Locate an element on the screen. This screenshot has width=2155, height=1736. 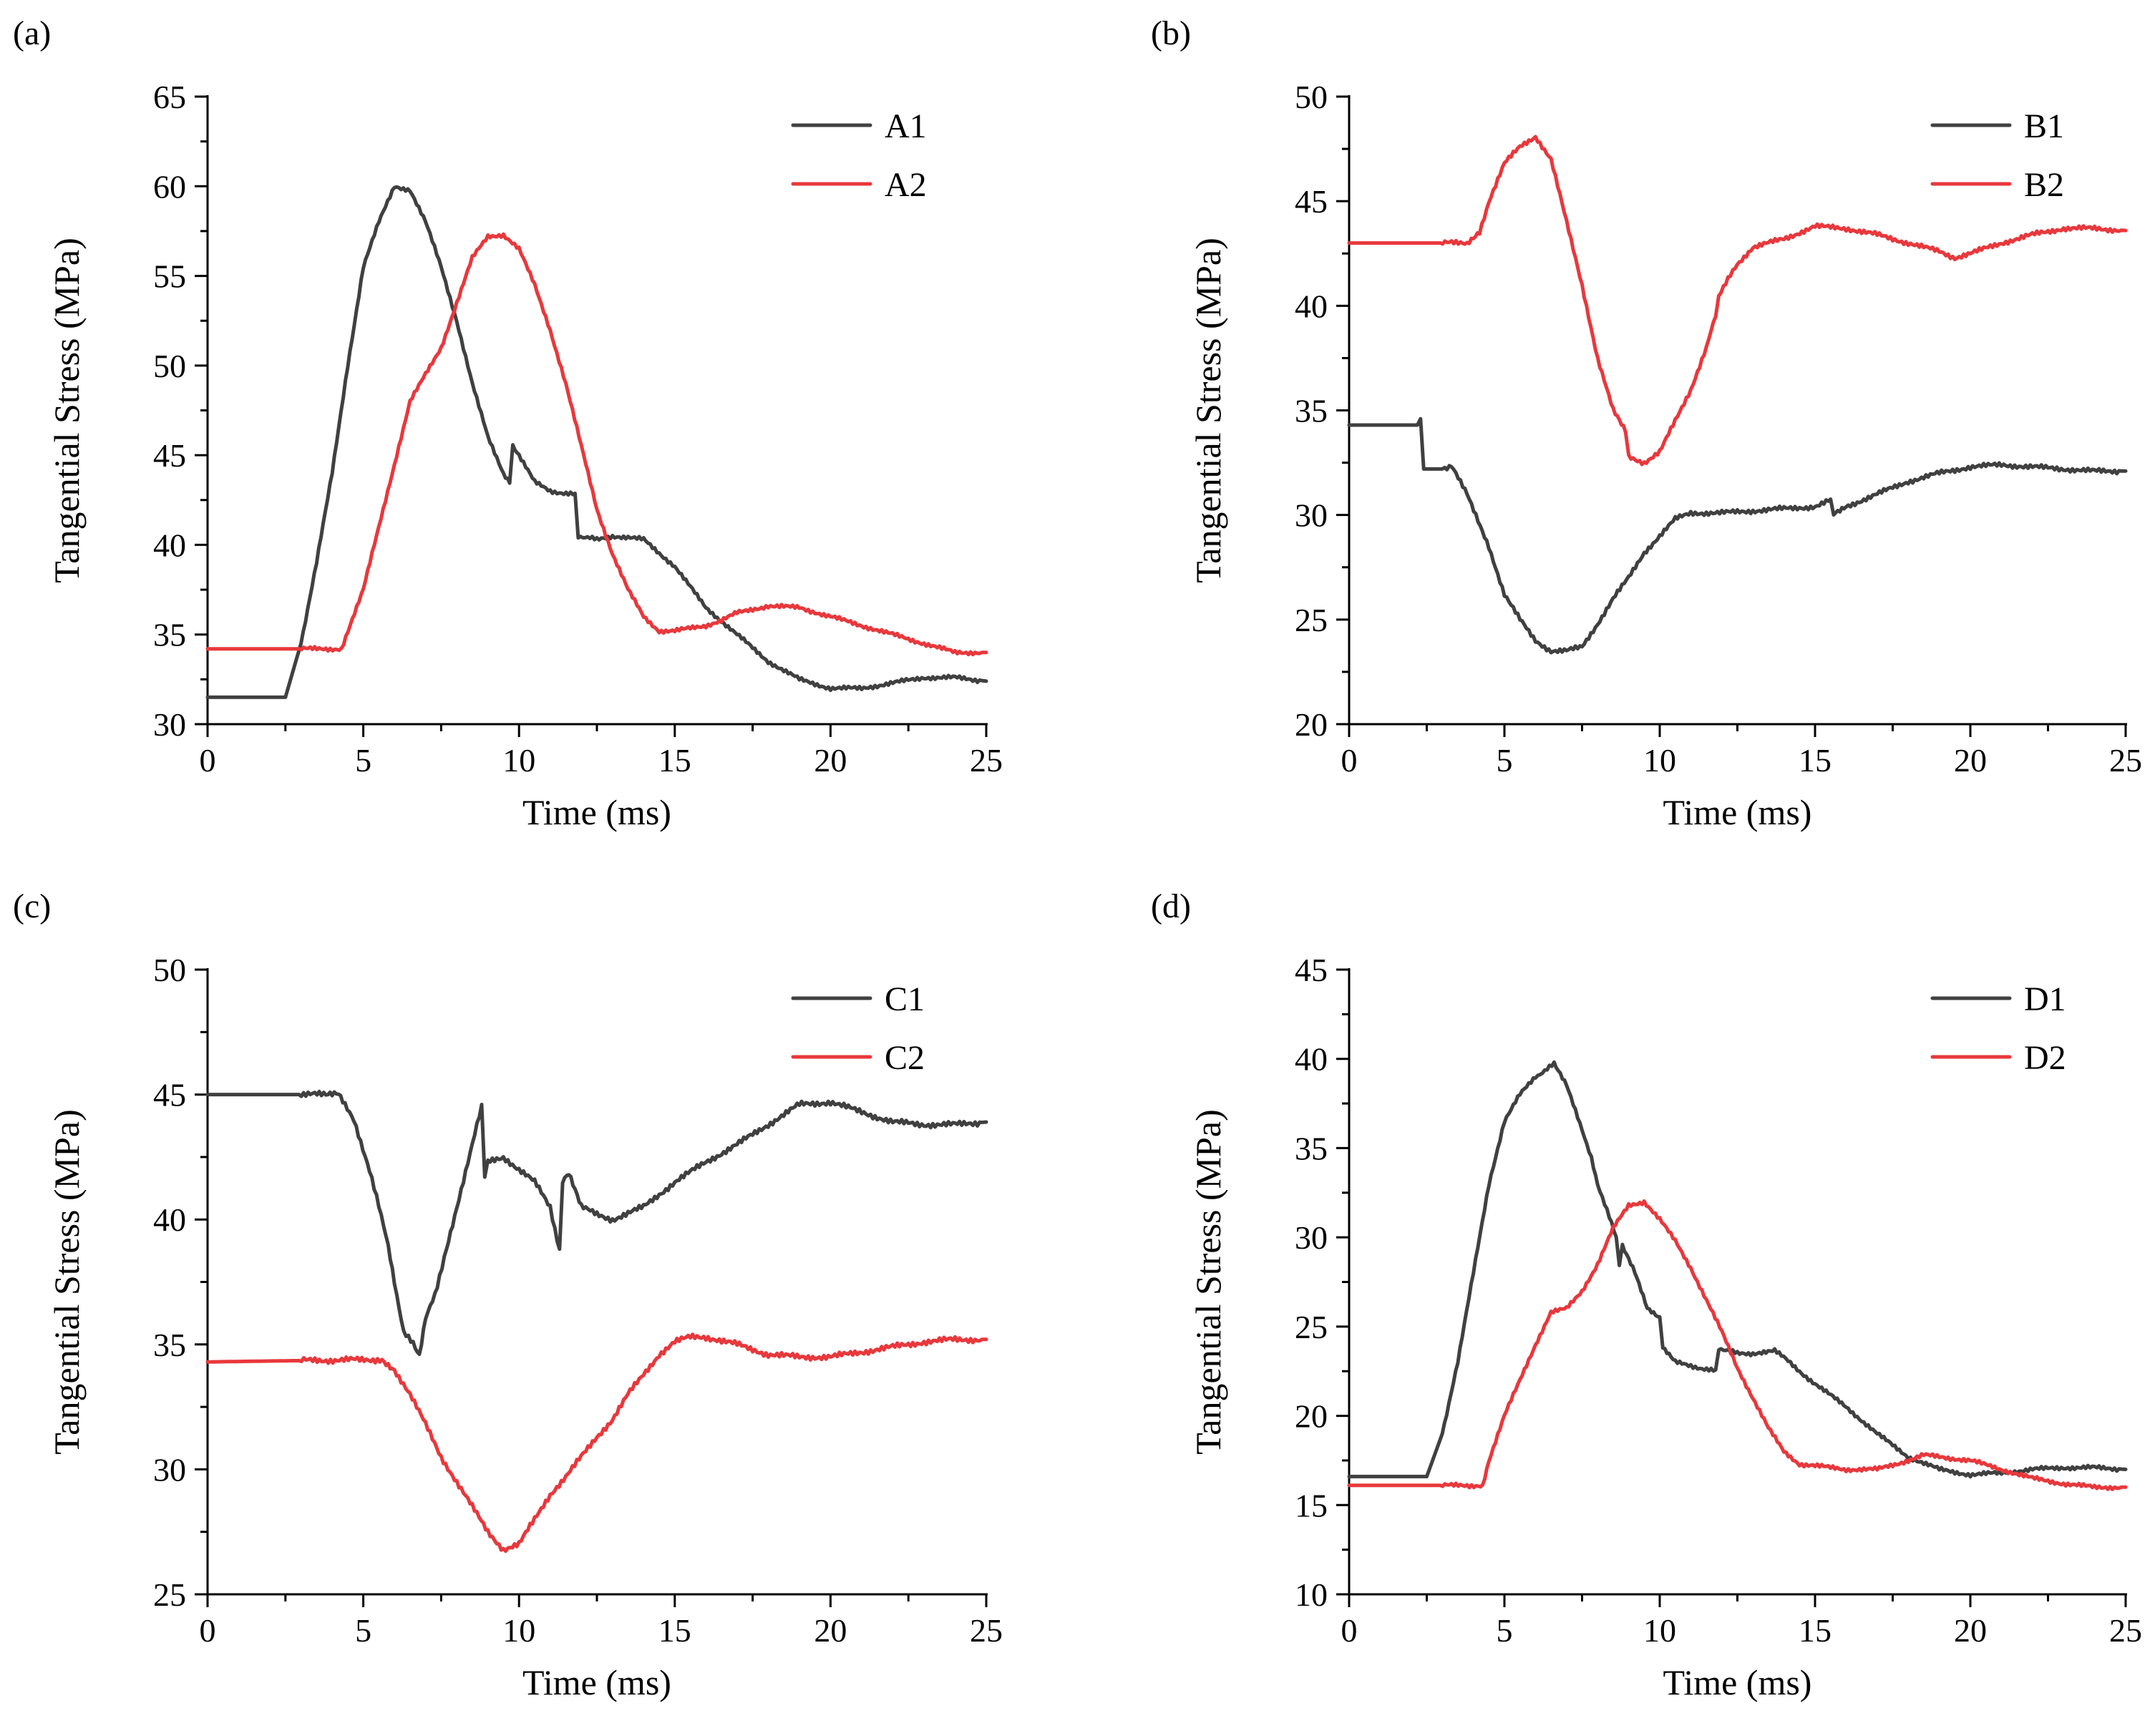
series-line-a2 is located at coordinates (596, 444).